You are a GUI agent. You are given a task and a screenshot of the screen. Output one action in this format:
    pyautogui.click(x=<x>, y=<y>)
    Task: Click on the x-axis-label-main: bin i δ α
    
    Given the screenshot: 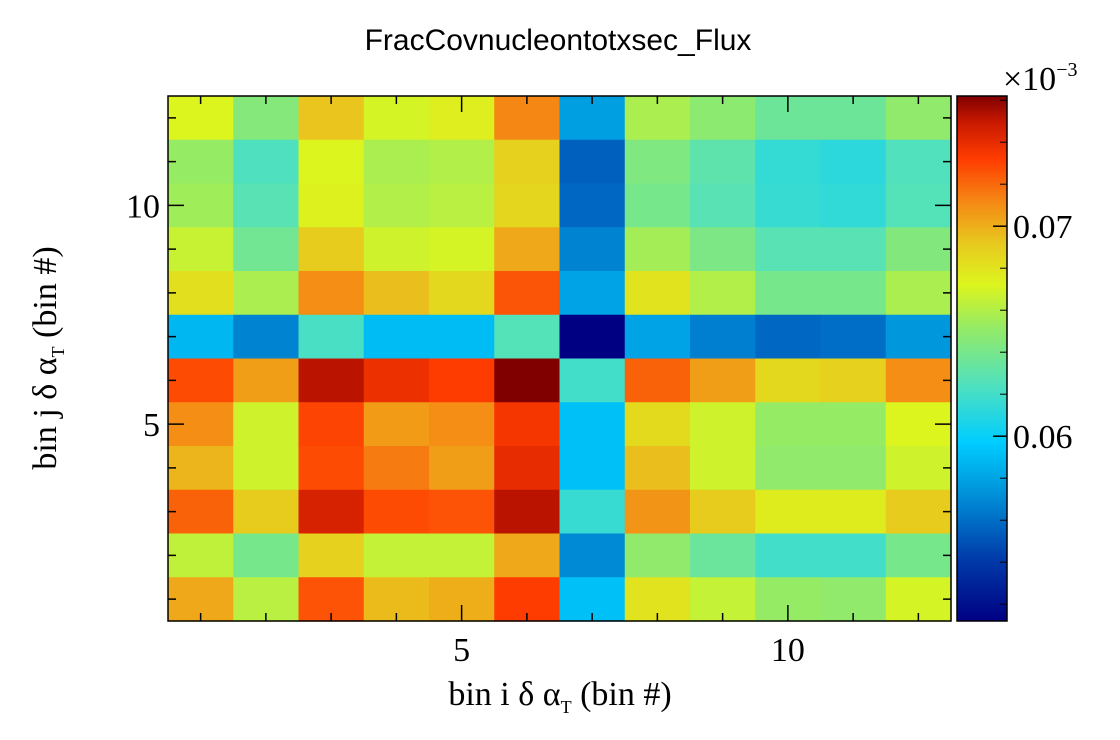 What is the action you would take?
    pyautogui.click(x=504, y=694)
    